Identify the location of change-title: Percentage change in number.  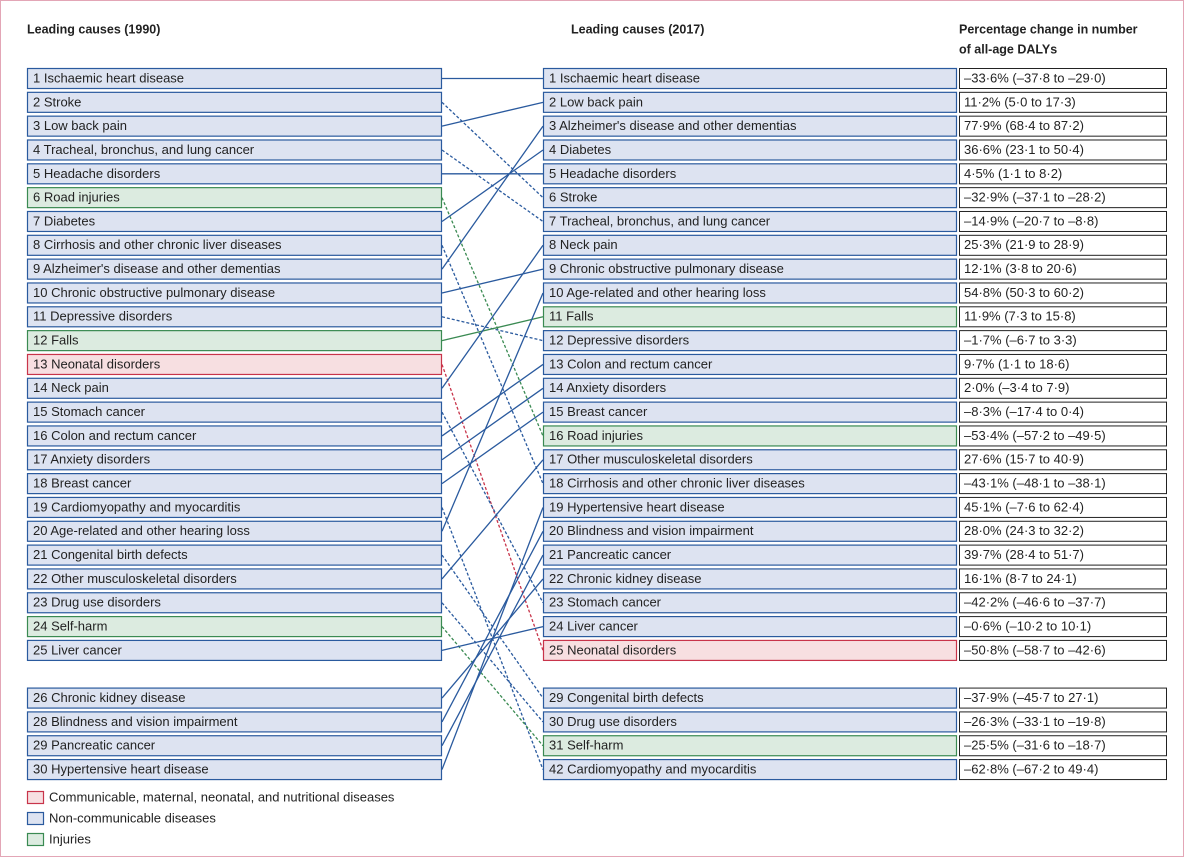
(1048, 29).